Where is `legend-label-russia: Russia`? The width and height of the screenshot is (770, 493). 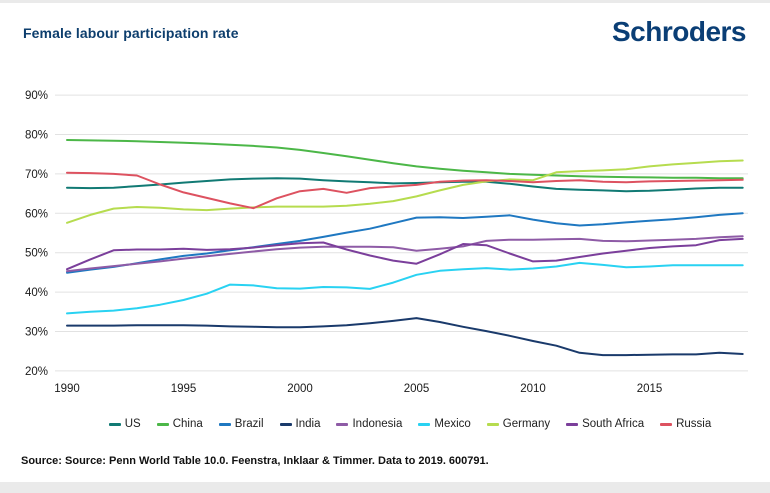 legend-label-russia: Russia is located at coordinates (694, 424).